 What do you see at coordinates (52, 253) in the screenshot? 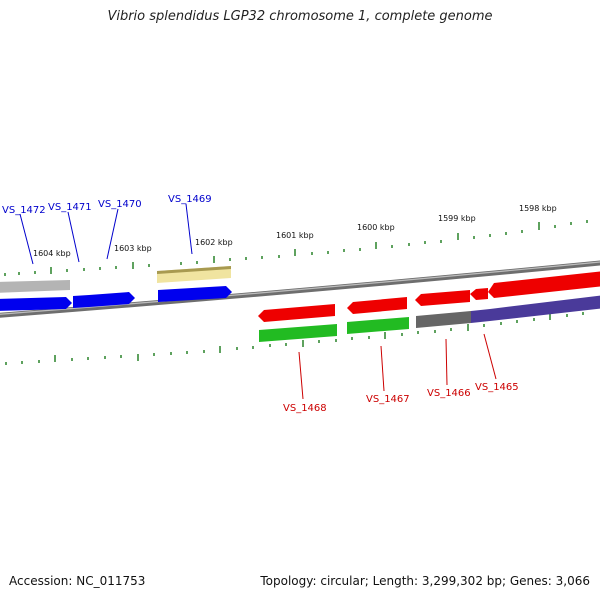
I see `scale-label: 1604 kbp` at bounding box center [52, 253].